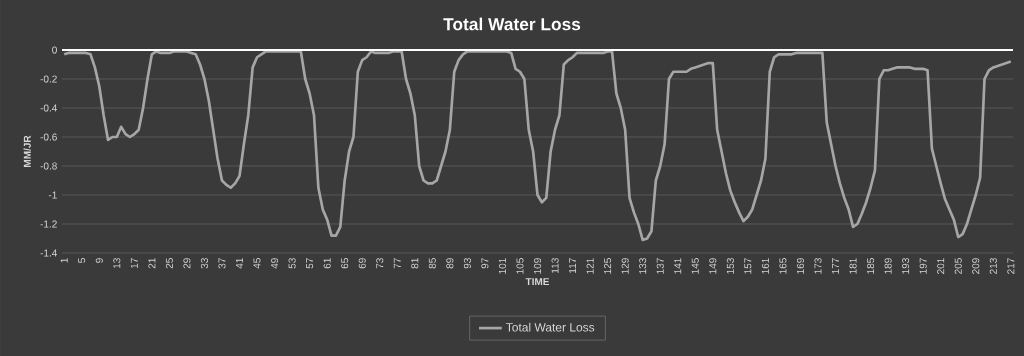 This screenshot has height=356, width=1024. I want to click on x-tick-label: 161, so click(765, 266).